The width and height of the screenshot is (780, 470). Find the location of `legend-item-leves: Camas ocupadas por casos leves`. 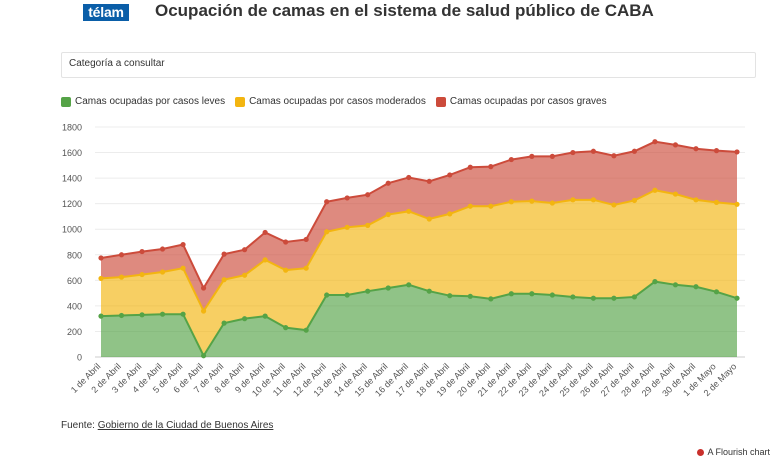

legend-item-leves: Camas ocupadas por casos leves is located at coordinates (143, 101).